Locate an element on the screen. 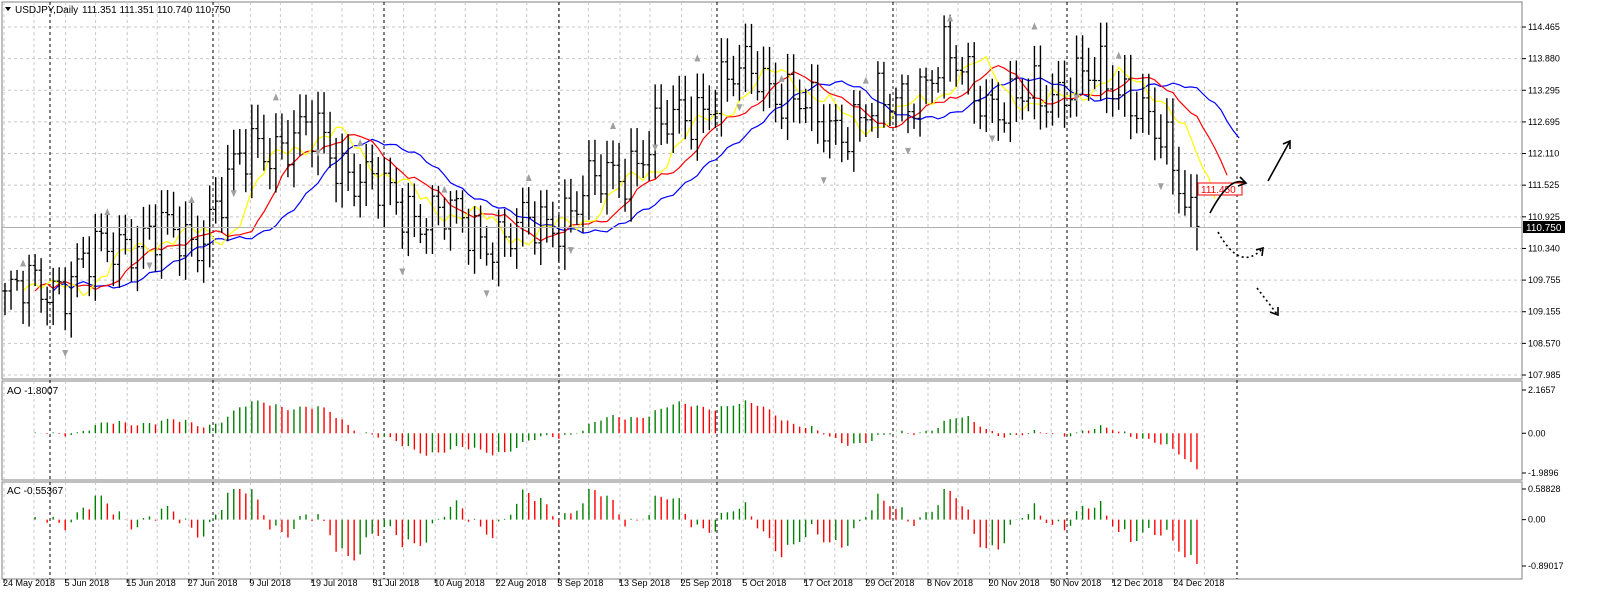  time-tick-label: 22 Aug 2018 is located at coordinates (521, 583).